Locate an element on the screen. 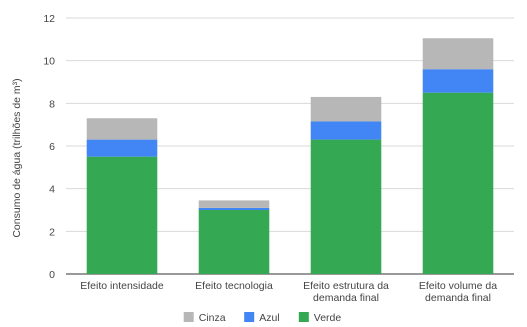  y-tick-label: 2 is located at coordinates (52, 232).